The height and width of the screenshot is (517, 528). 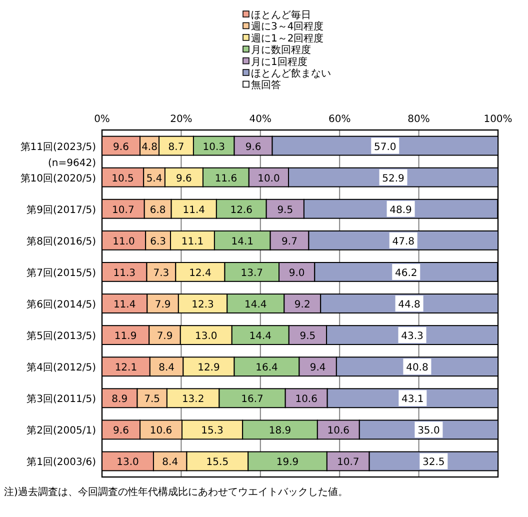 What do you see at coordinates (241, 210) in the screenshot?
I see `data-label: 12.6` at bounding box center [241, 210].